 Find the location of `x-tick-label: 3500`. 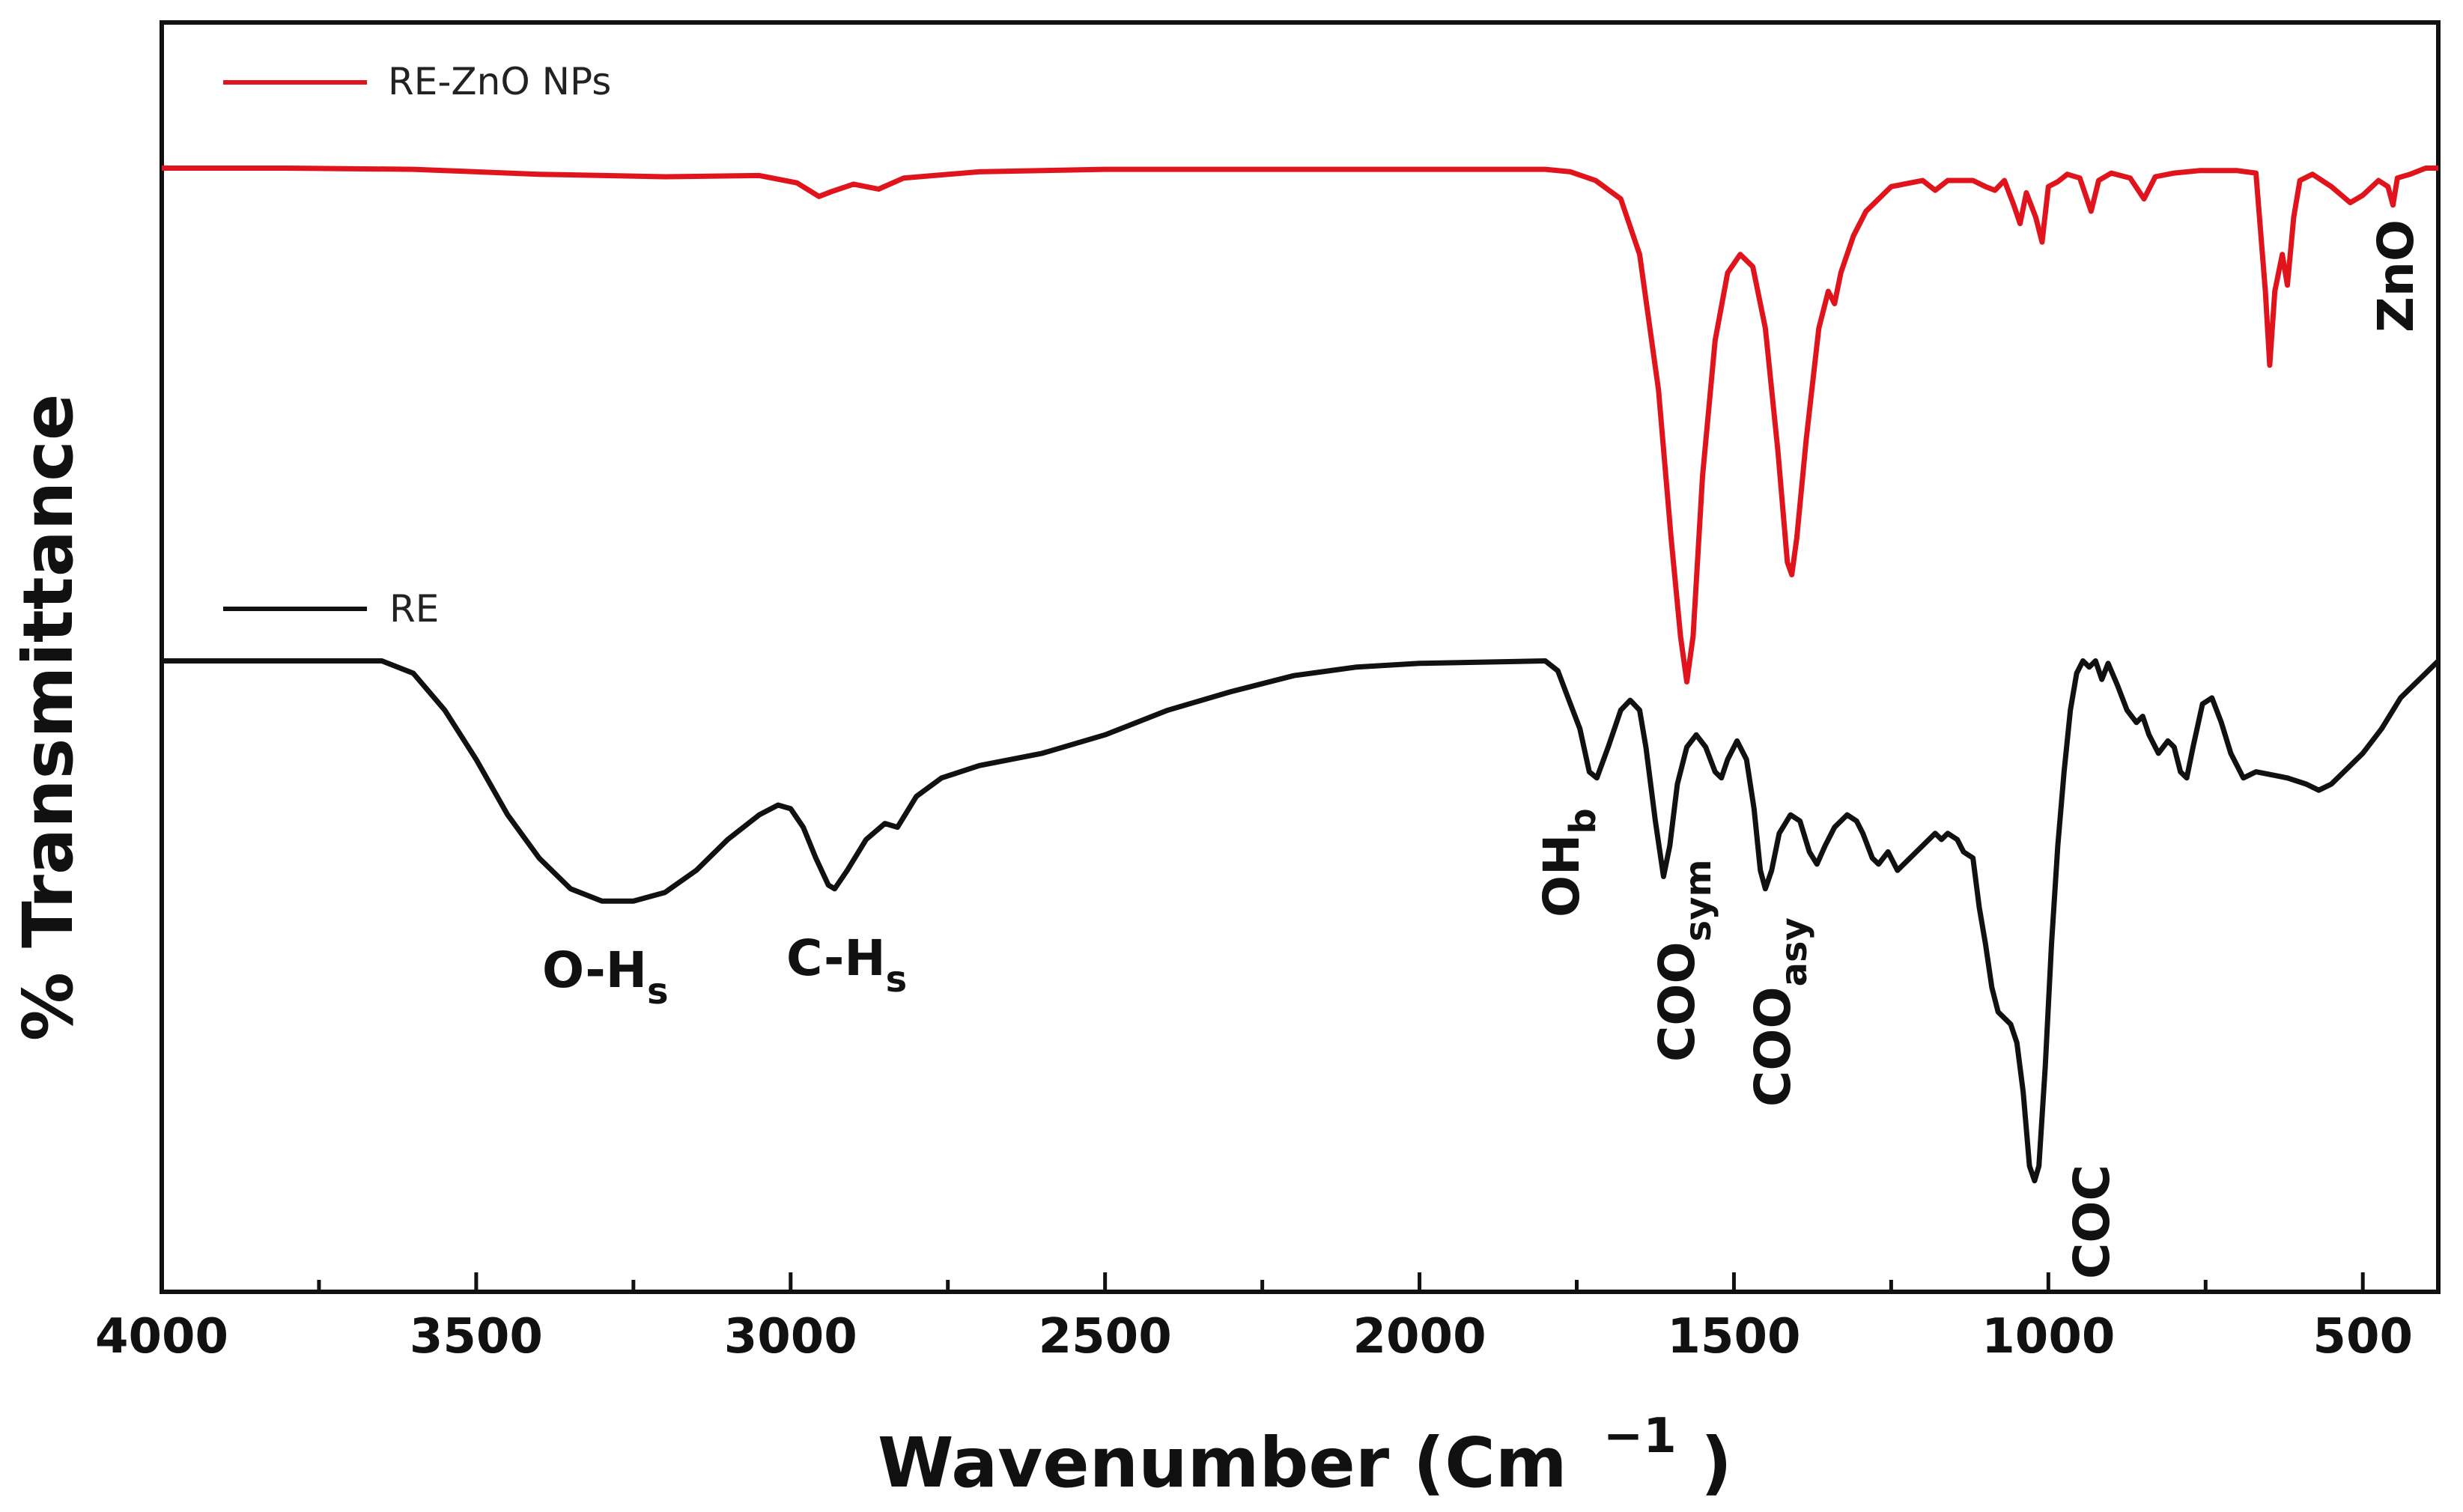

x-tick-label: 3500 is located at coordinates (476, 1336).